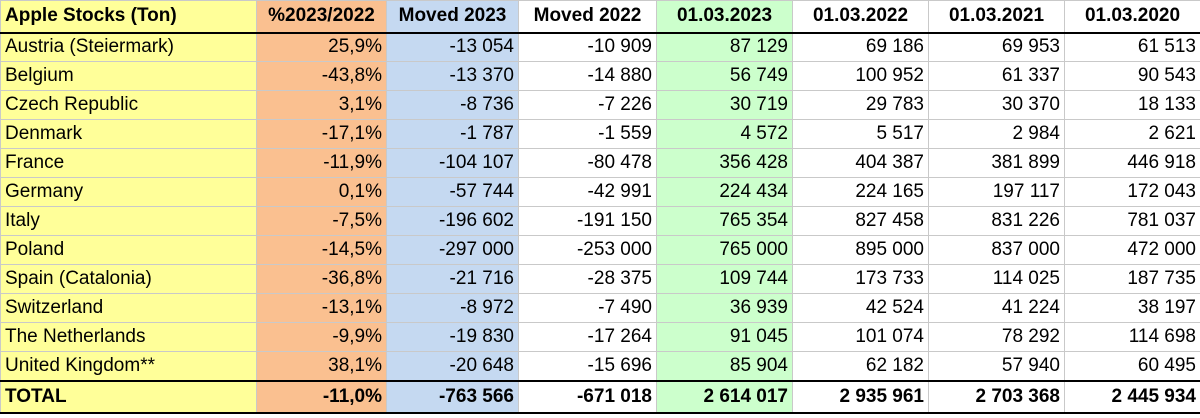  I want to click on cell-percent-change: -13,1%, so click(321, 308).